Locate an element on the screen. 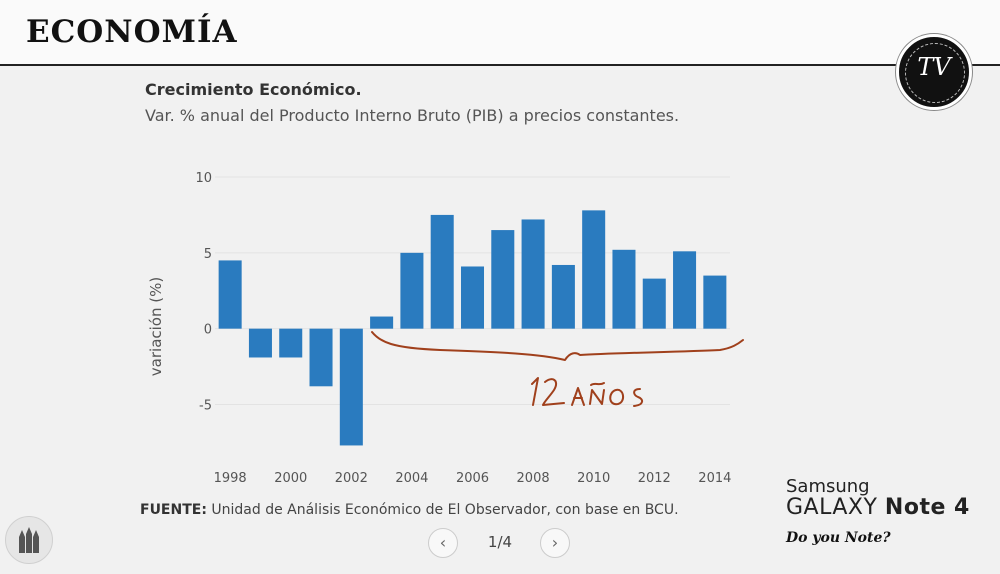  brand-watermark: Samsung GALAXY Note 4 Do you Note? is located at coordinates (878, 511).